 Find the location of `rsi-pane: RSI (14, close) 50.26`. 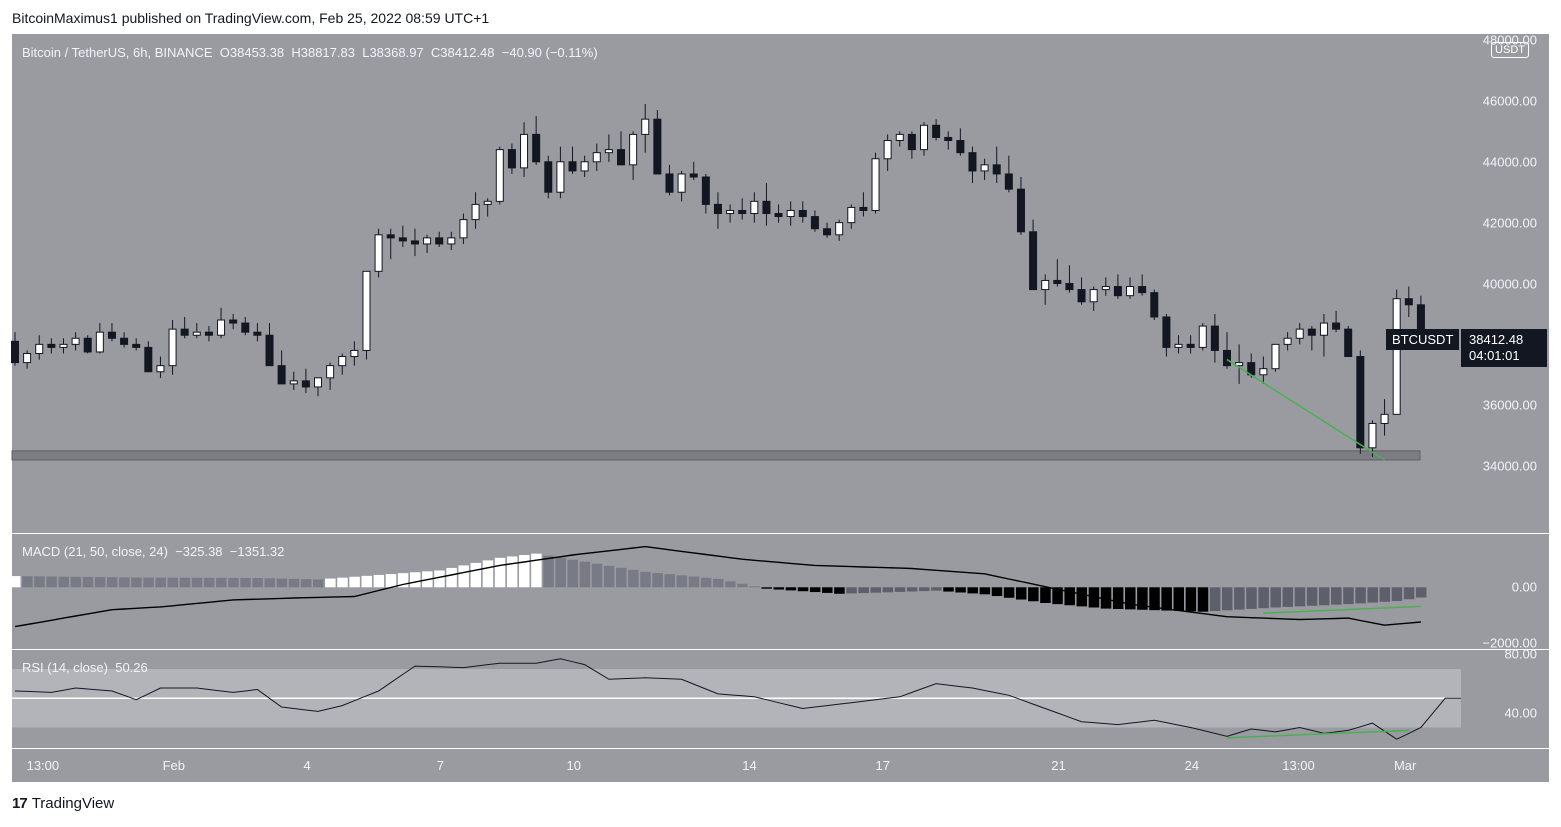

rsi-pane: RSI (14, close) 50.26 is located at coordinates (741, 699).